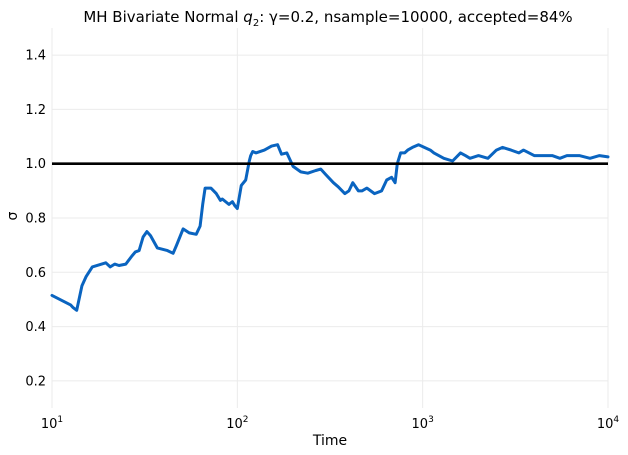 This screenshot has height=455, width=628. I want to click on y-tick-label: 0.4, so click(35, 327).